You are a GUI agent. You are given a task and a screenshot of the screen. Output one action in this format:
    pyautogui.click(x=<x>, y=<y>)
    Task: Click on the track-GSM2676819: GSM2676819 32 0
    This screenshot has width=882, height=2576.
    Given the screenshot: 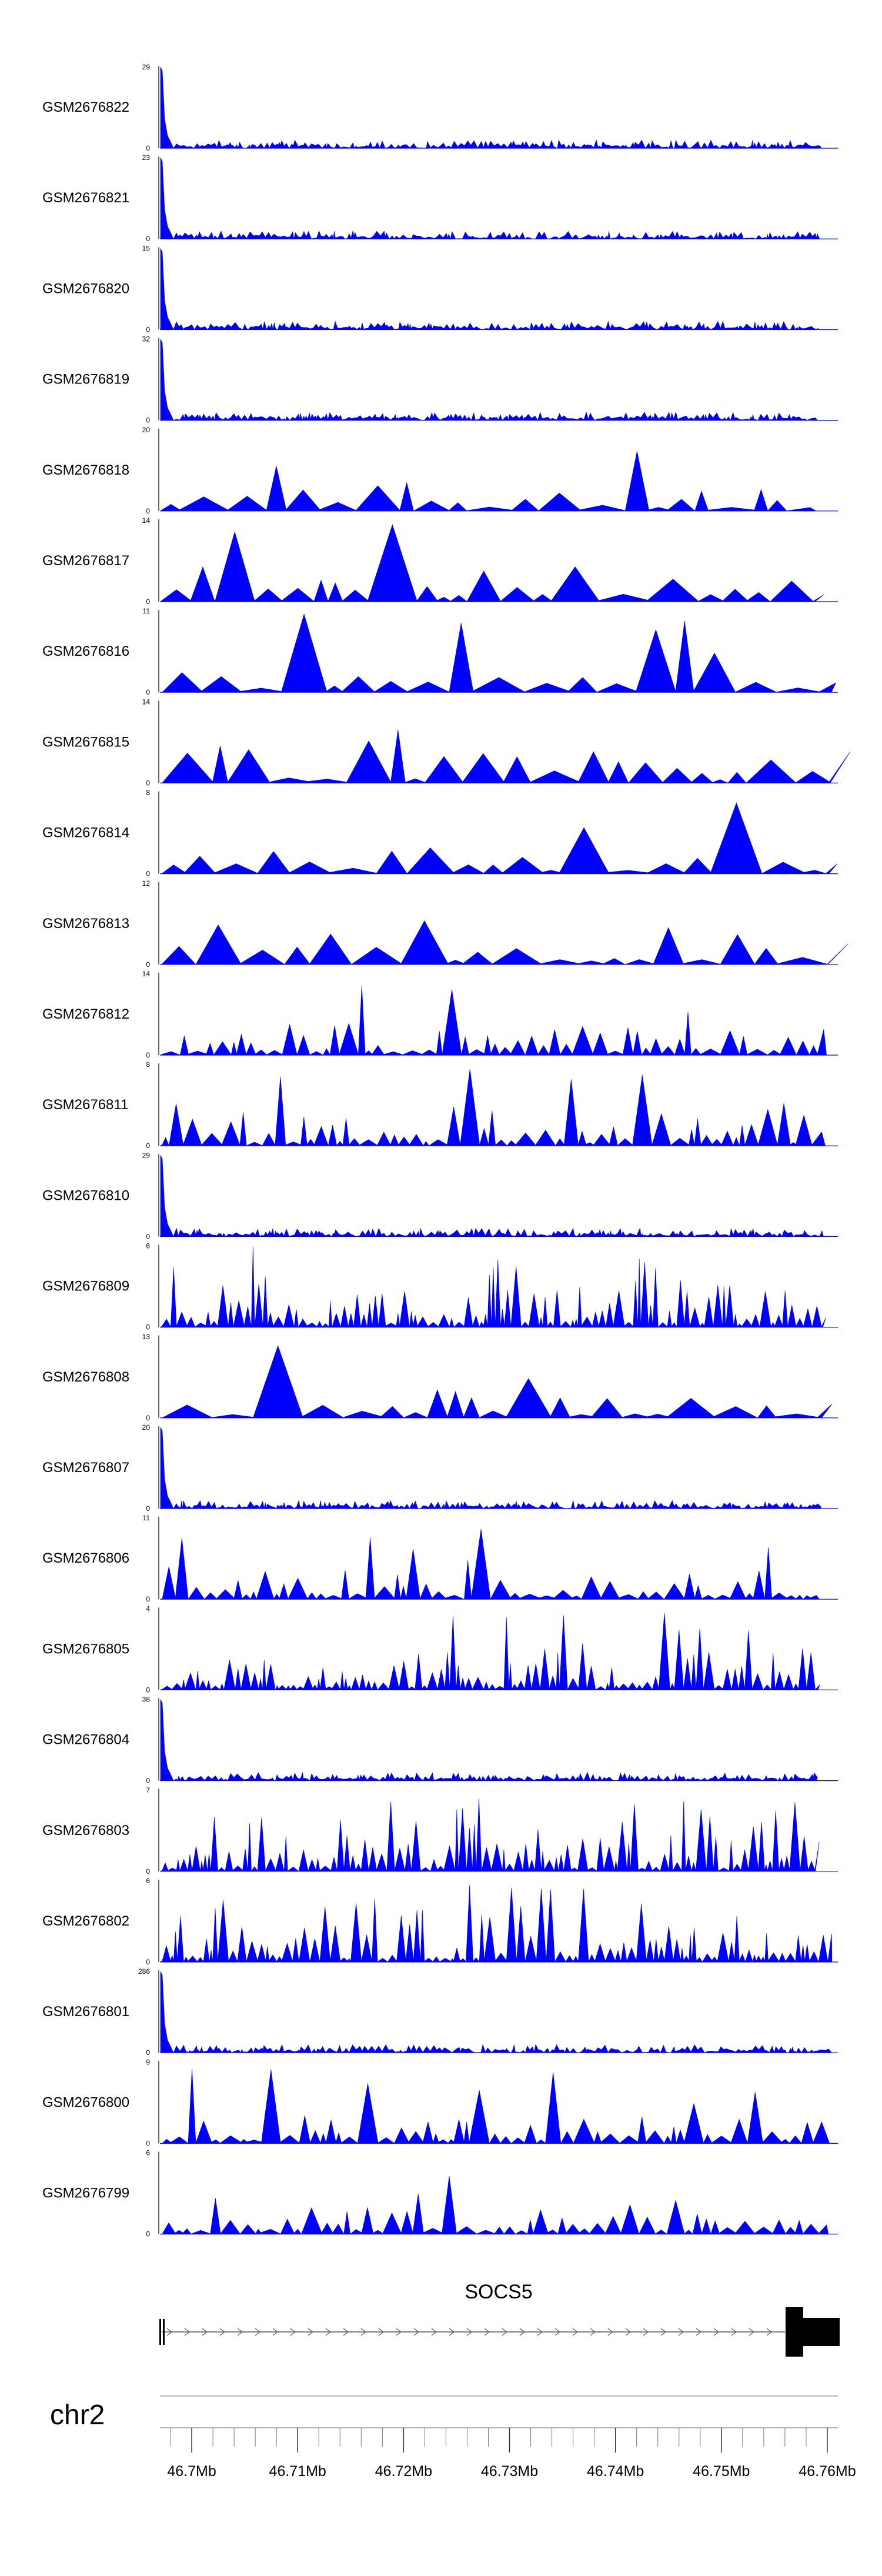 What is the action you would take?
    pyautogui.click(x=440, y=380)
    